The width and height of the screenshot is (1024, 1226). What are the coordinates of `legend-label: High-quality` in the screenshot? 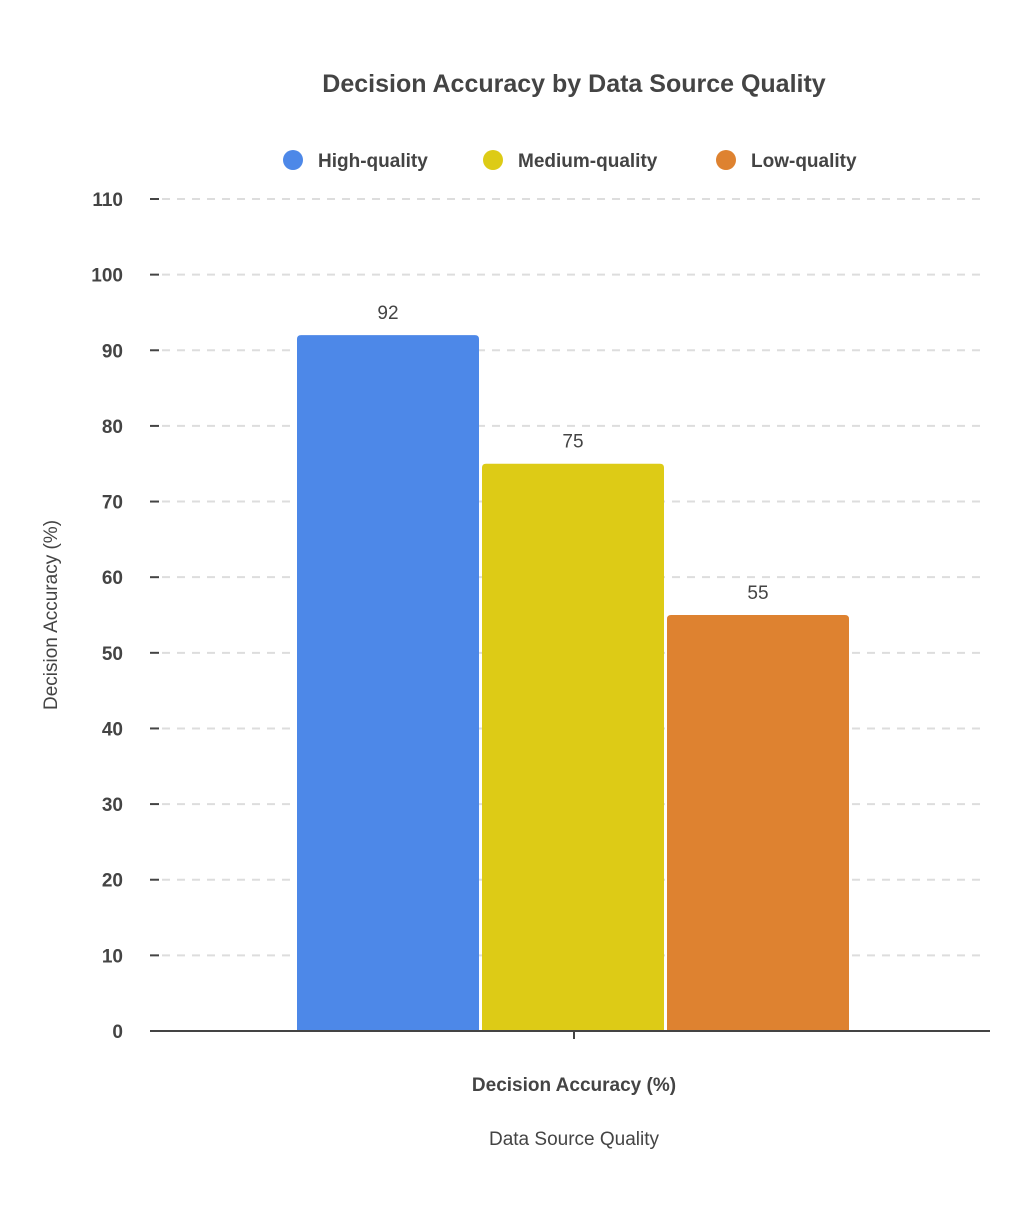 It's located at (373, 161).